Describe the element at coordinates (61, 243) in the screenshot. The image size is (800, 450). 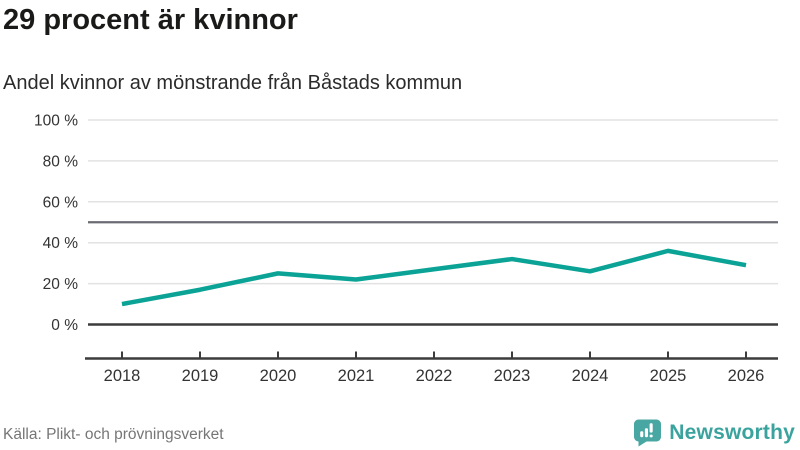
I see `y-tick-label: 40 %` at that location.